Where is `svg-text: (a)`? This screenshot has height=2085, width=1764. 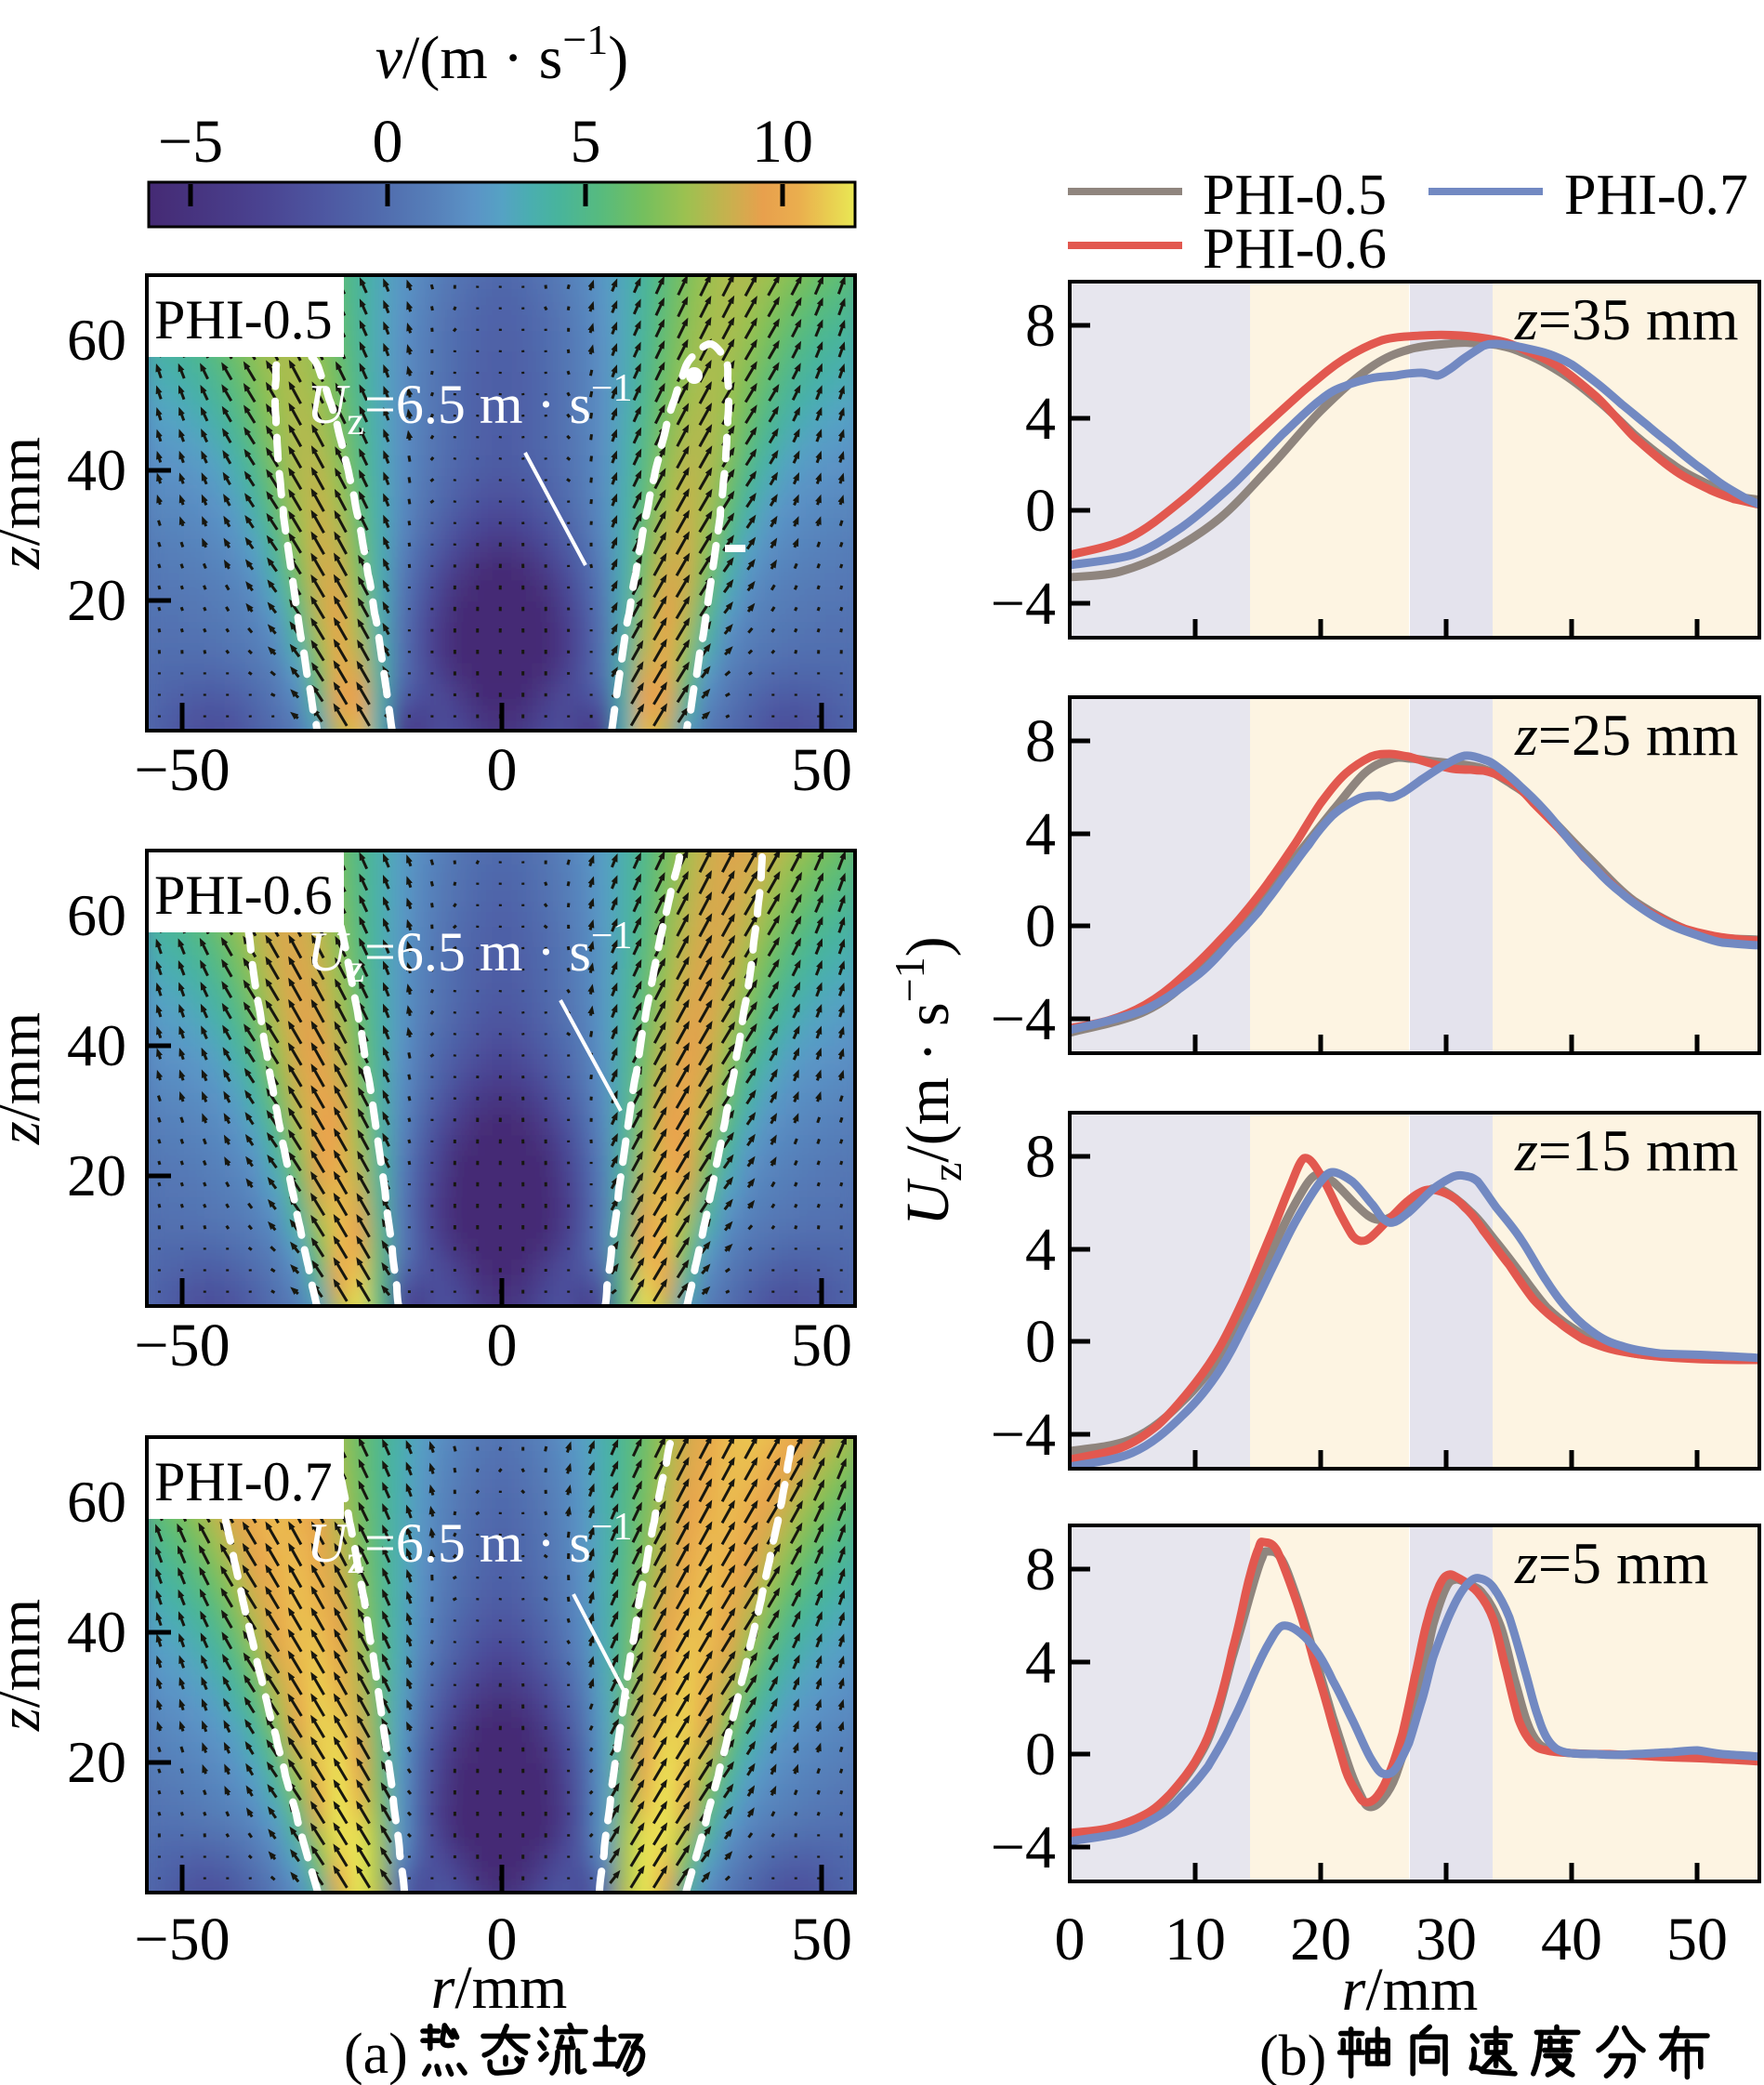 svg-text: (a) is located at coordinates (376, 2054).